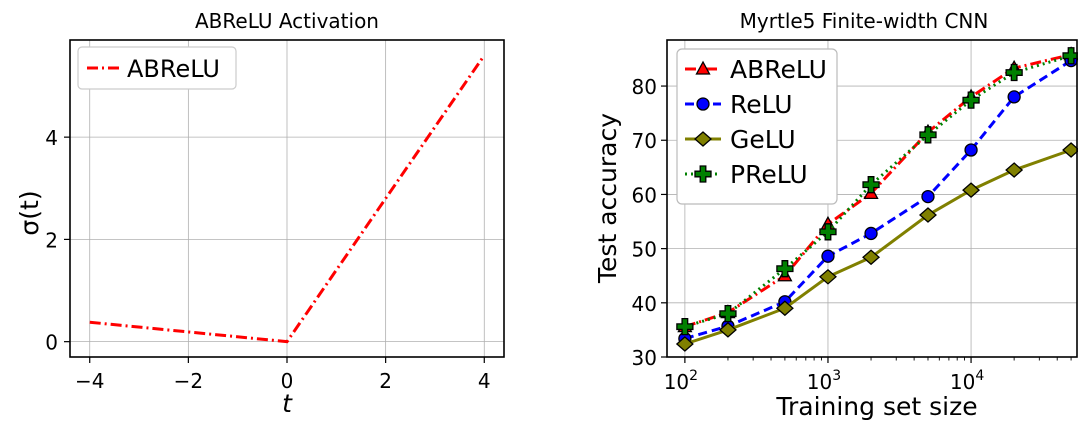 This screenshot has width=1078, height=421. I want to click on left-ylabel: σ(t), so click(29, 212).